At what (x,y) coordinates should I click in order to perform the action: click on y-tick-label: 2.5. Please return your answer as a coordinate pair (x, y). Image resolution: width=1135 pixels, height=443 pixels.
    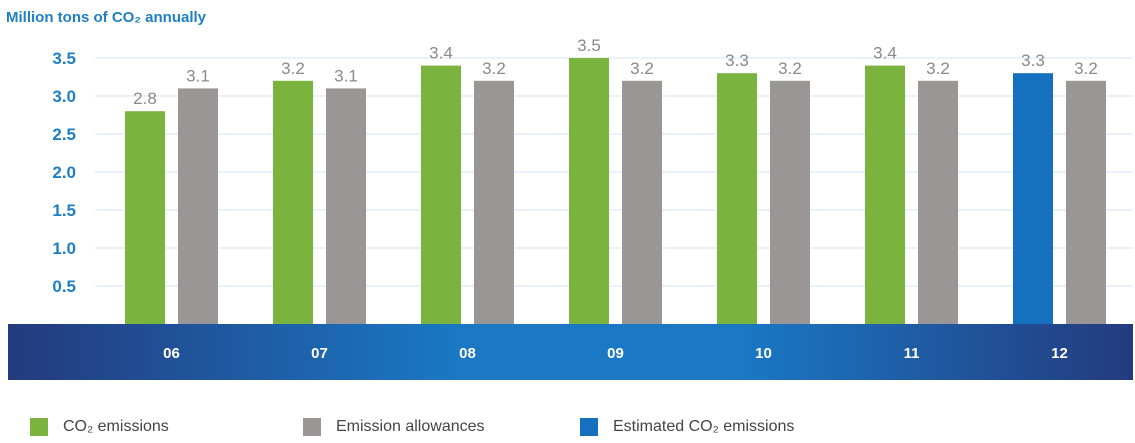
    Looking at the image, I should click on (64, 134).